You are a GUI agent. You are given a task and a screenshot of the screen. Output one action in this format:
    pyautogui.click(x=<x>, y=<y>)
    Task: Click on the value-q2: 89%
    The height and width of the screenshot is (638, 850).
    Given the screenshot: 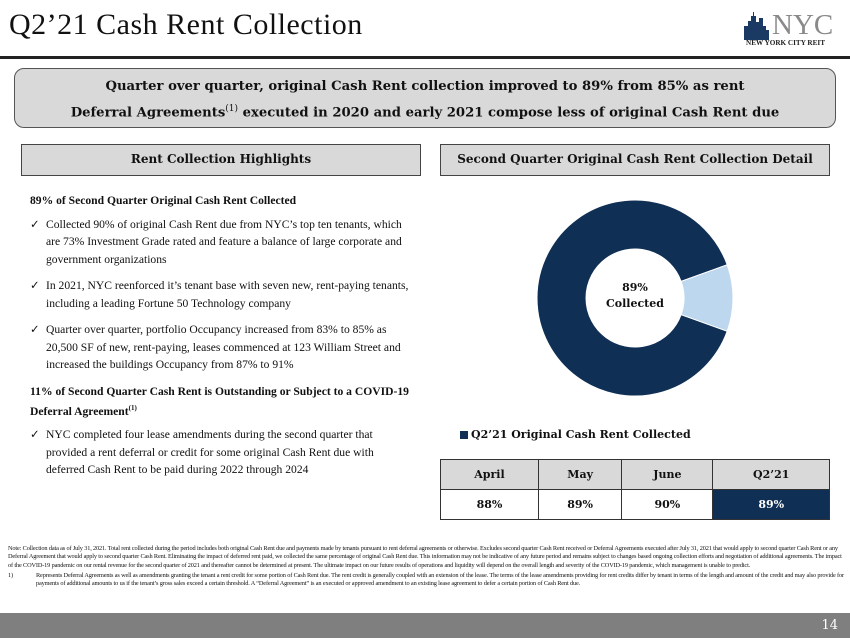 What is the action you would take?
    pyautogui.click(x=771, y=504)
    